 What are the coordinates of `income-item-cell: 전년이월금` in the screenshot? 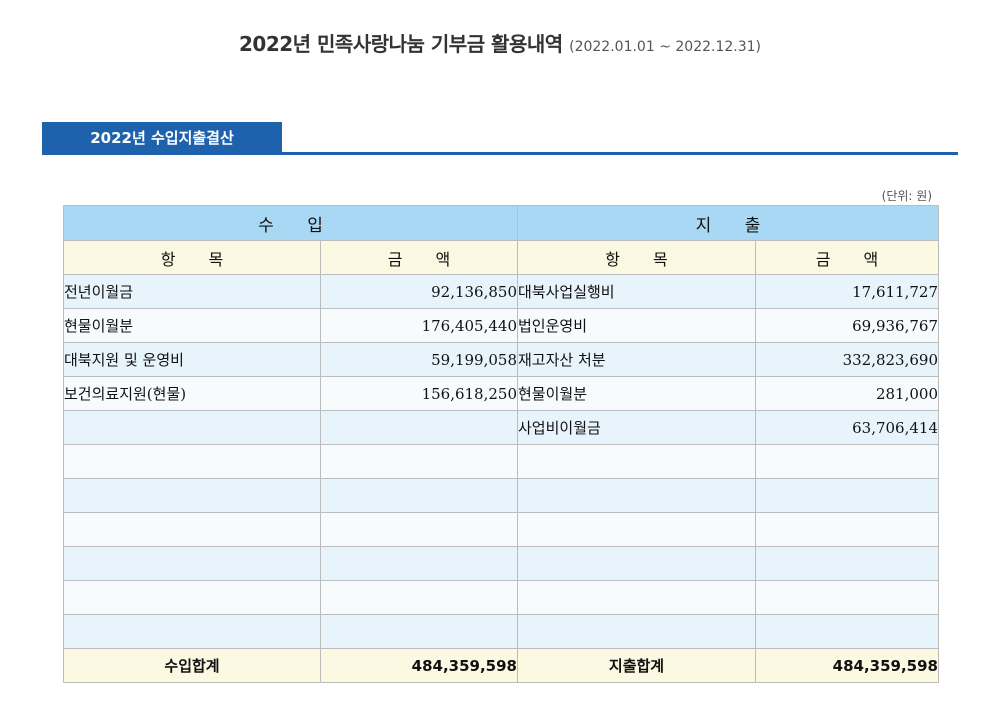 It's located at (192, 291).